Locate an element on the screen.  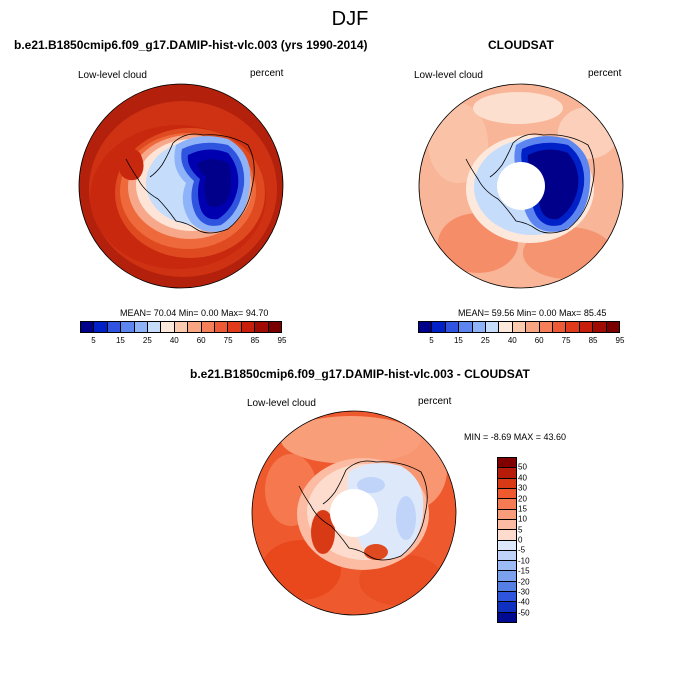
panel-model-right-label: percent is located at coordinates (267, 73).